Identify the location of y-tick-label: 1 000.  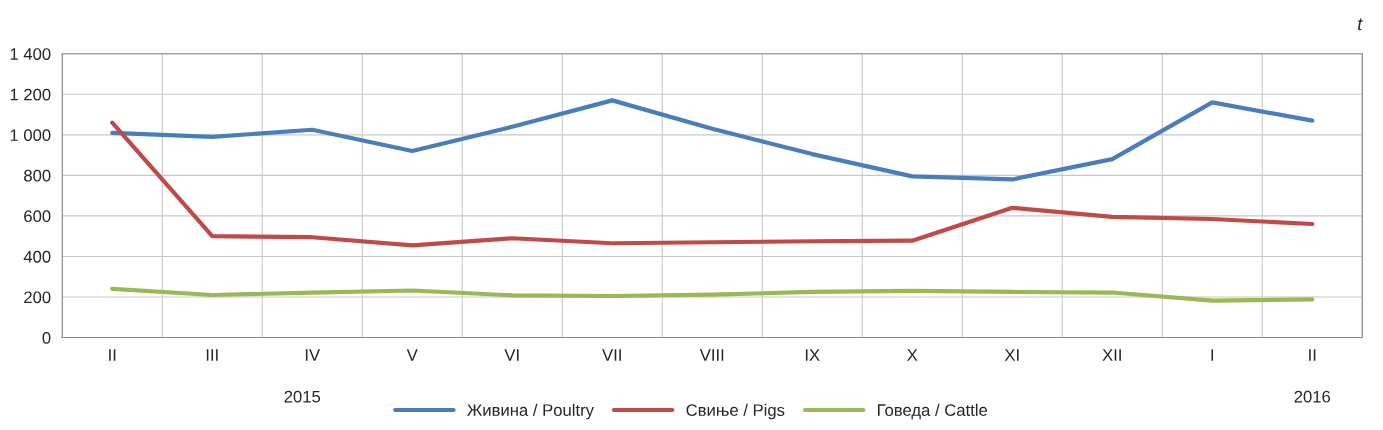
(30, 135).